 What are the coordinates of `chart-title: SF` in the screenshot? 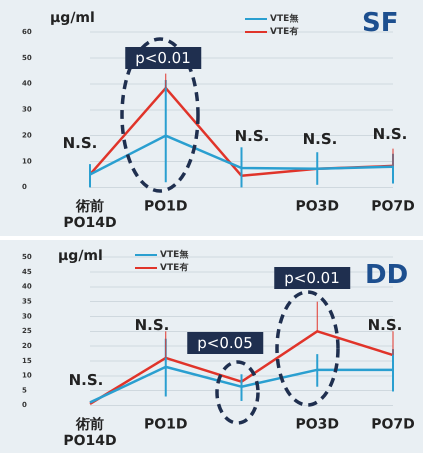 It's located at (380, 23).